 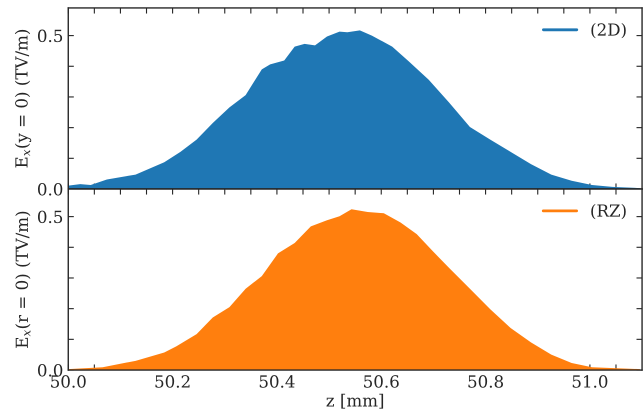 I want to click on x-tick-label: 50.8, so click(x=486, y=381).